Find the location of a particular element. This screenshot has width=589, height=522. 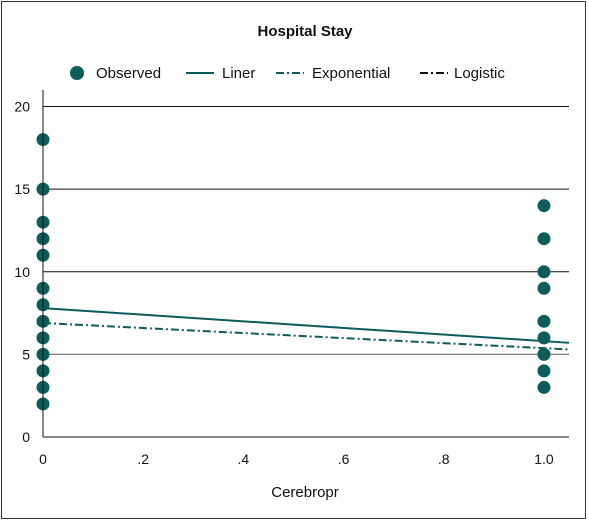

legend-label-exponential: Exponential is located at coordinates (351, 73).